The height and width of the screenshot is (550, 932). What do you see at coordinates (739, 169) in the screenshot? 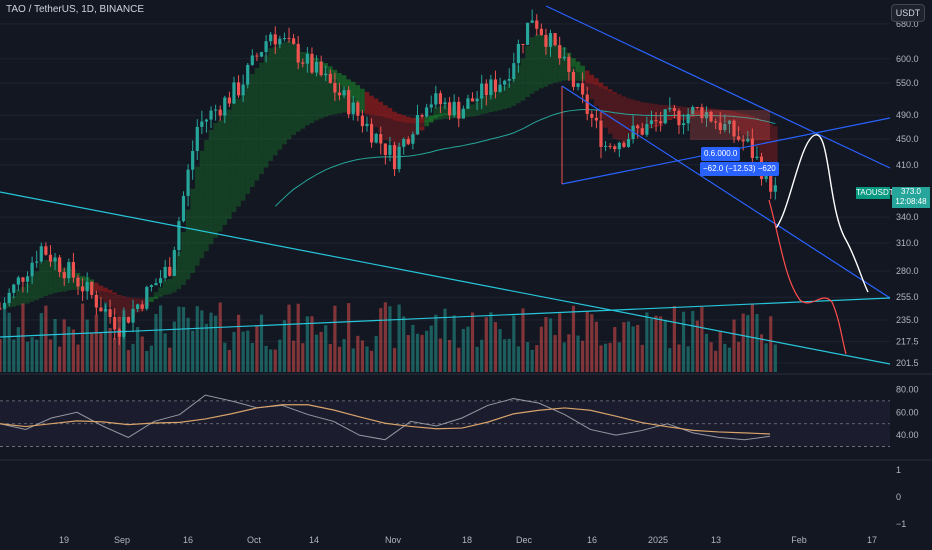
I see `measure-label-2: −62.0 (−12.53) −620` at bounding box center [739, 169].